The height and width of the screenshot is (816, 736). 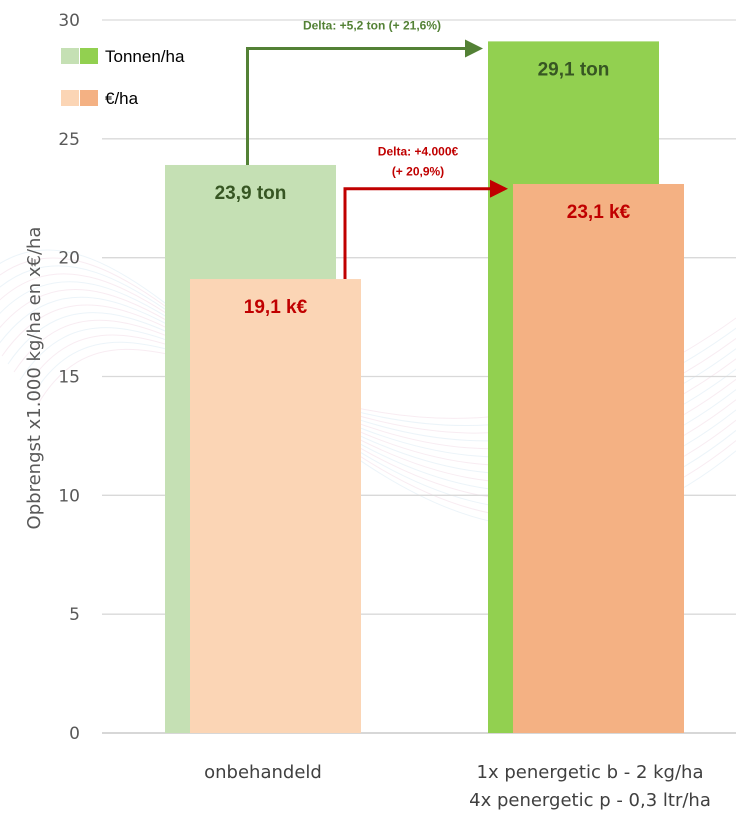 What do you see at coordinates (372, 26) in the screenshot?
I see `delta-label-tonnen: Delta: +5,2 ton (+ 21,6%)` at bounding box center [372, 26].